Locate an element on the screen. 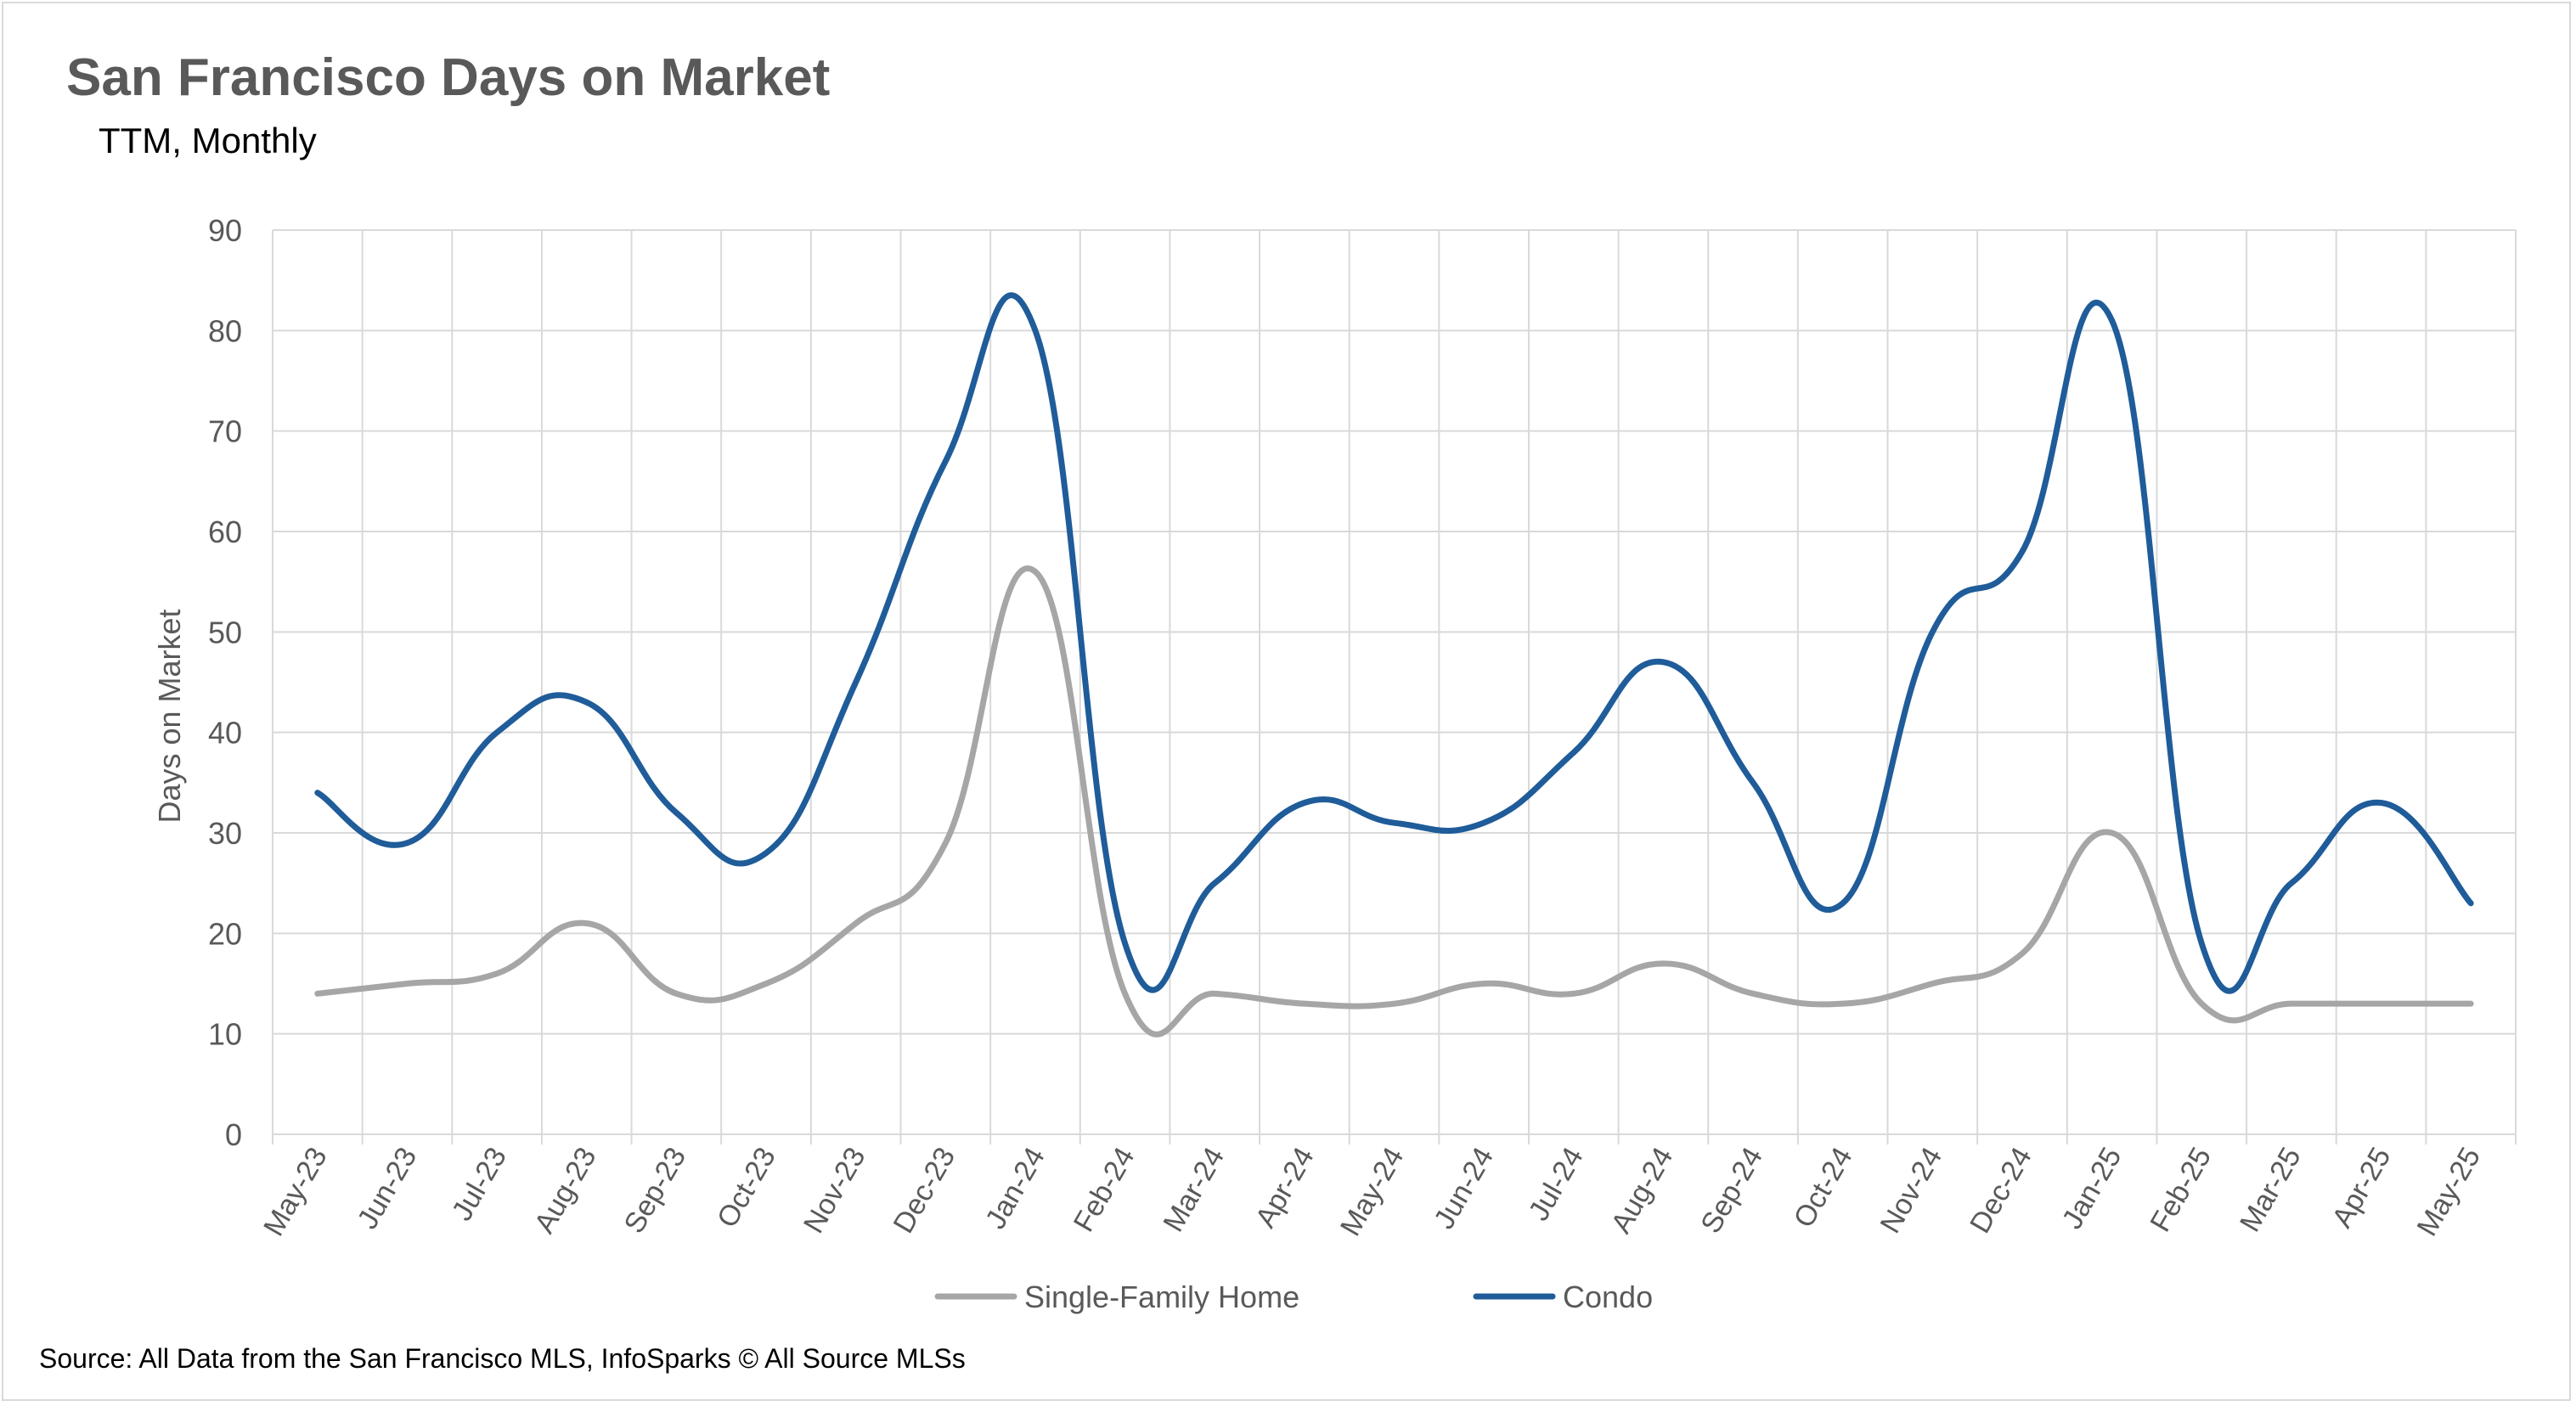  legend-label: Condo is located at coordinates (1608, 1296).